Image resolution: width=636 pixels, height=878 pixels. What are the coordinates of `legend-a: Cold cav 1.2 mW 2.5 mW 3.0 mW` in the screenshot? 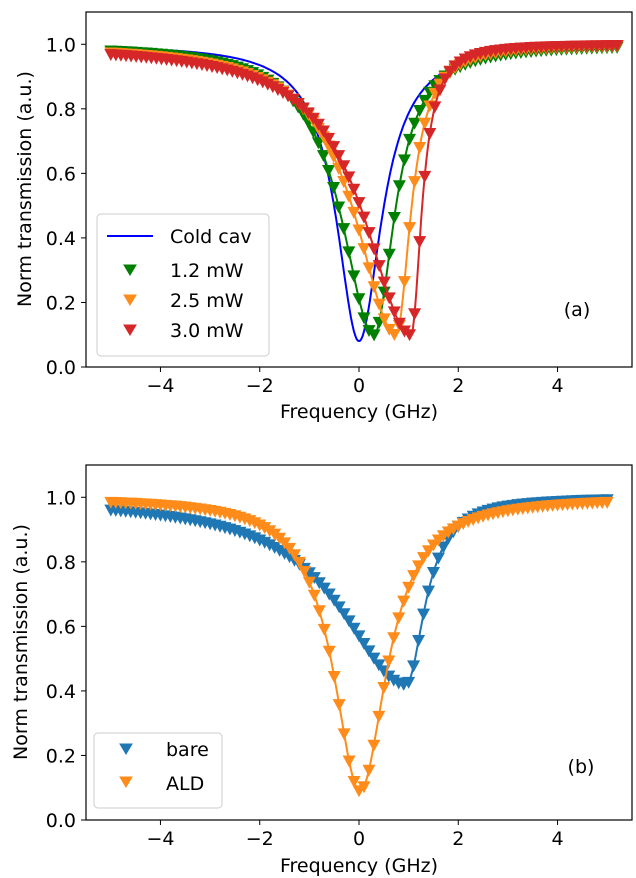 It's located at (183, 285).